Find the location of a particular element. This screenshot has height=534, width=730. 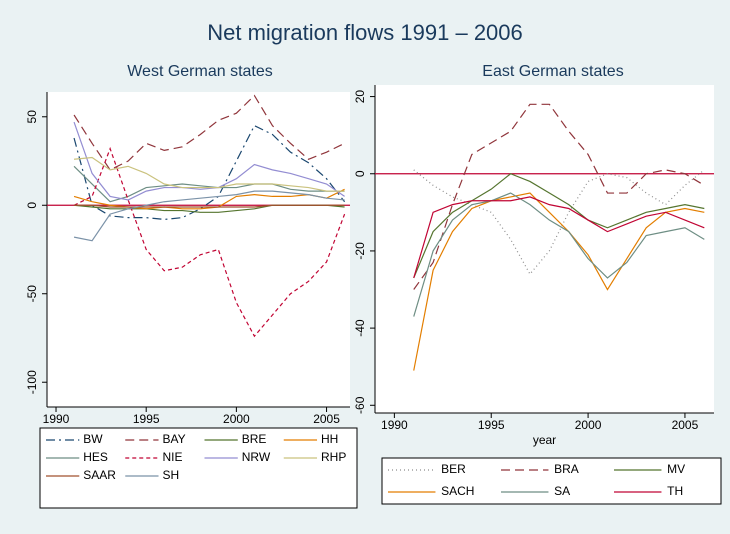

legend-label: SA is located at coordinates (562, 491).